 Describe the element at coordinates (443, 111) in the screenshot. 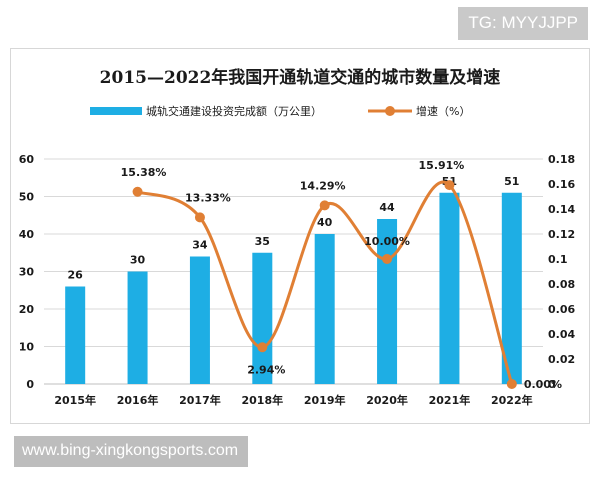

I see `legend-line-label: 增速（%）` at that location.